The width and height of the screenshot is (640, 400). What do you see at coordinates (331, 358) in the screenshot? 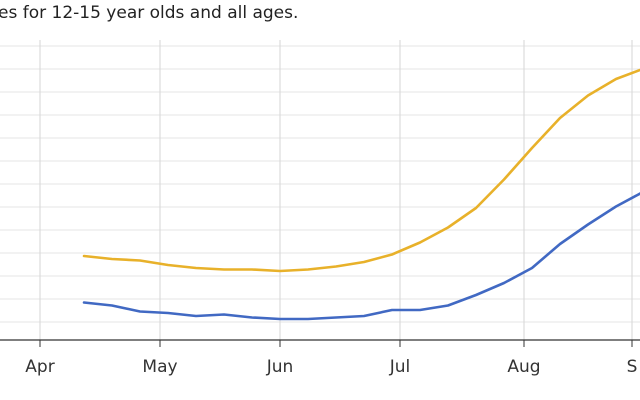
I see `x-axis-ticks: Apr May Jun Jul Aug S` at bounding box center [331, 358].